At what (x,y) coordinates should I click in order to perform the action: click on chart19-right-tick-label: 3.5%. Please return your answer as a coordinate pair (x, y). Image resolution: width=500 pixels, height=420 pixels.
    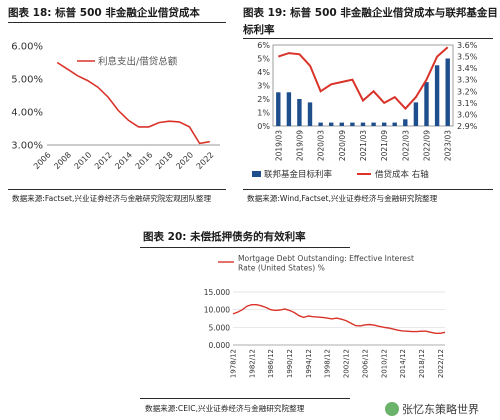
    Looking at the image, I should click on (467, 57).